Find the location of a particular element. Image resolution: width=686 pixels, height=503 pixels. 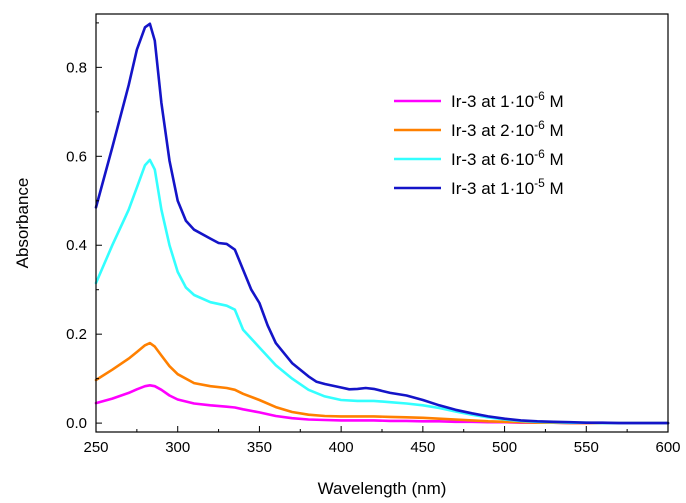

x-tick-label-350: 350 is located at coordinates (259, 447).